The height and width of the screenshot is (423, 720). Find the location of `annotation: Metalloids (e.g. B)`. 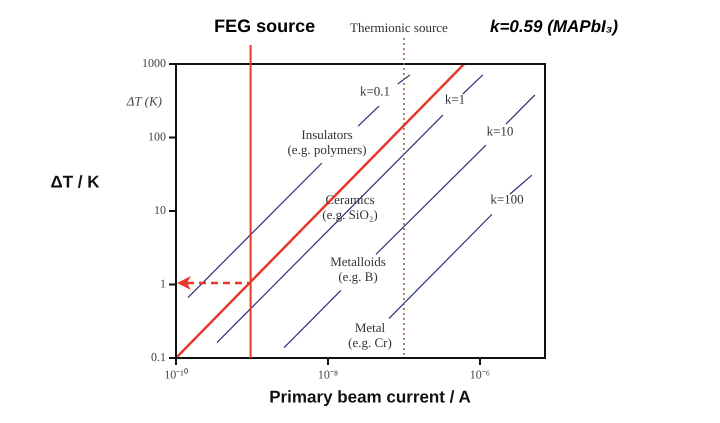

annotation: Metalloids (e.g. B) is located at coordinates (358, 269).